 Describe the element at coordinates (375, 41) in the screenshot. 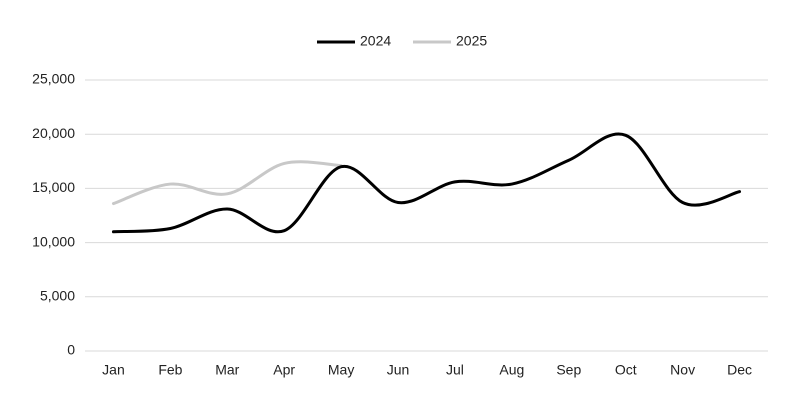

I see `legend-label: 2024` at that location.